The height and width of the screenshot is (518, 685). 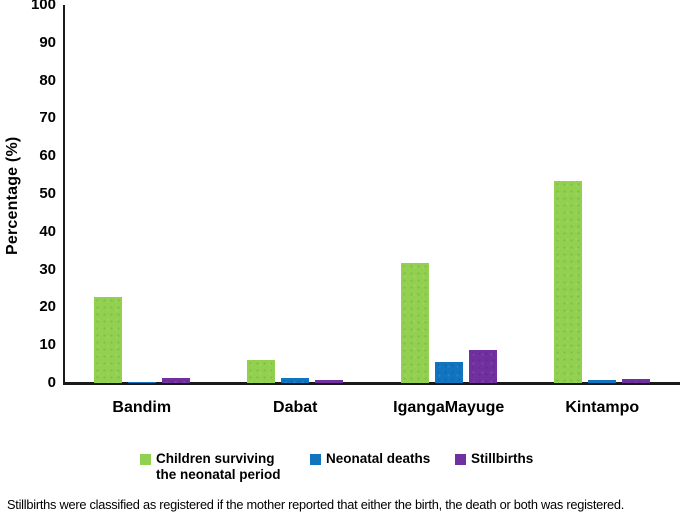 I want to click on legend-item-2: Stillbirths, so click(x=494, y=459).